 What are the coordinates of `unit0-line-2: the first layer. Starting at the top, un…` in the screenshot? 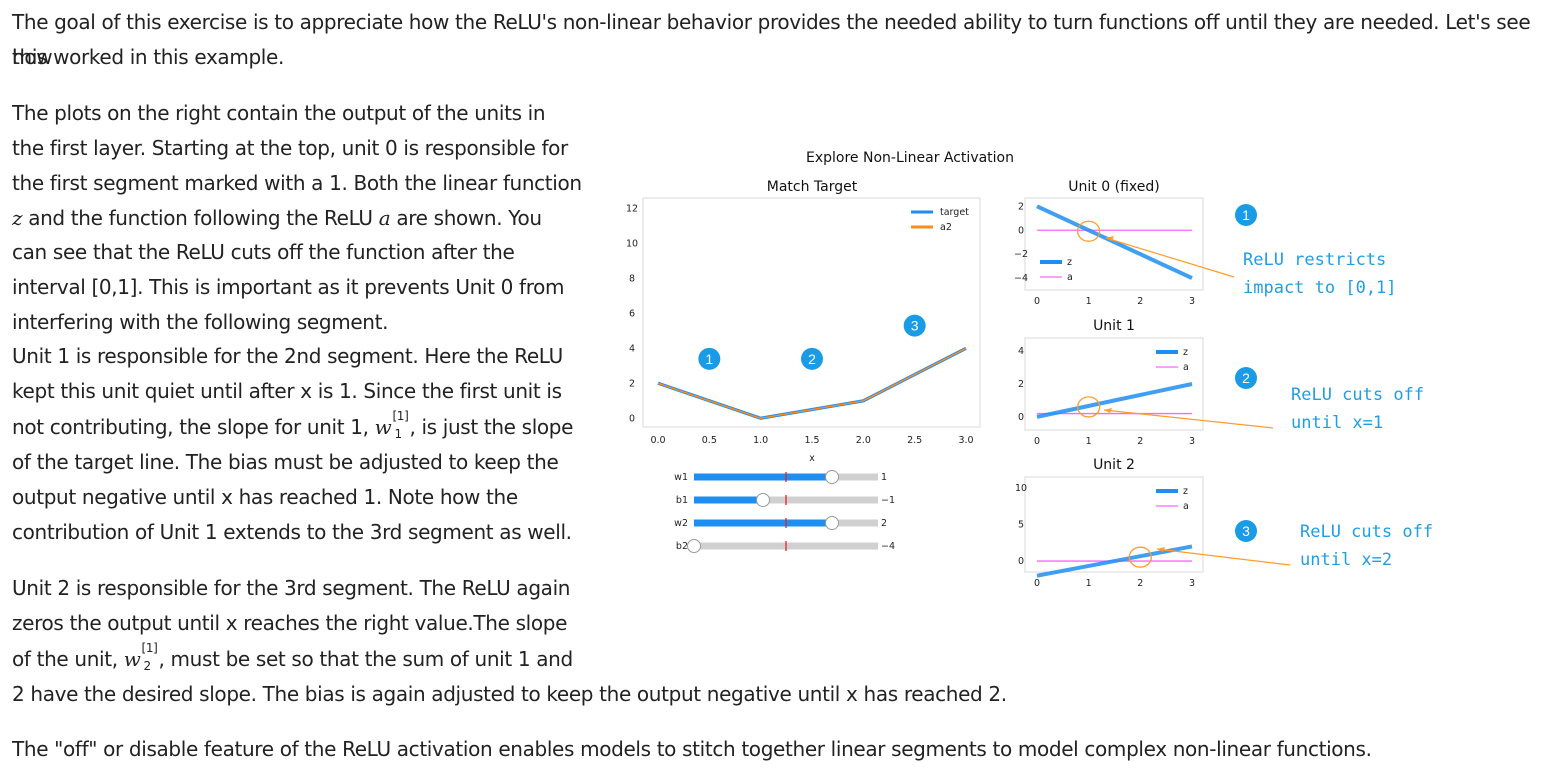 It's located at (290, 148).